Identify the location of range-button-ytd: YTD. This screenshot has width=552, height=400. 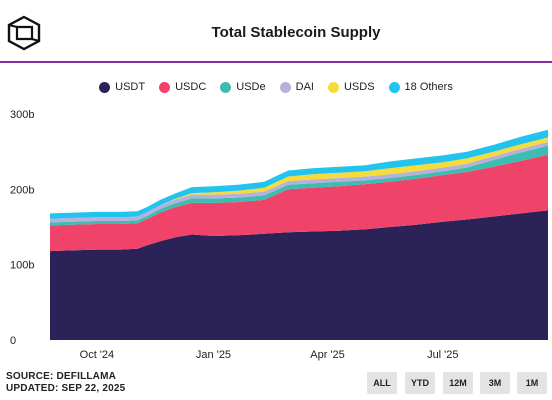
(420, 383).